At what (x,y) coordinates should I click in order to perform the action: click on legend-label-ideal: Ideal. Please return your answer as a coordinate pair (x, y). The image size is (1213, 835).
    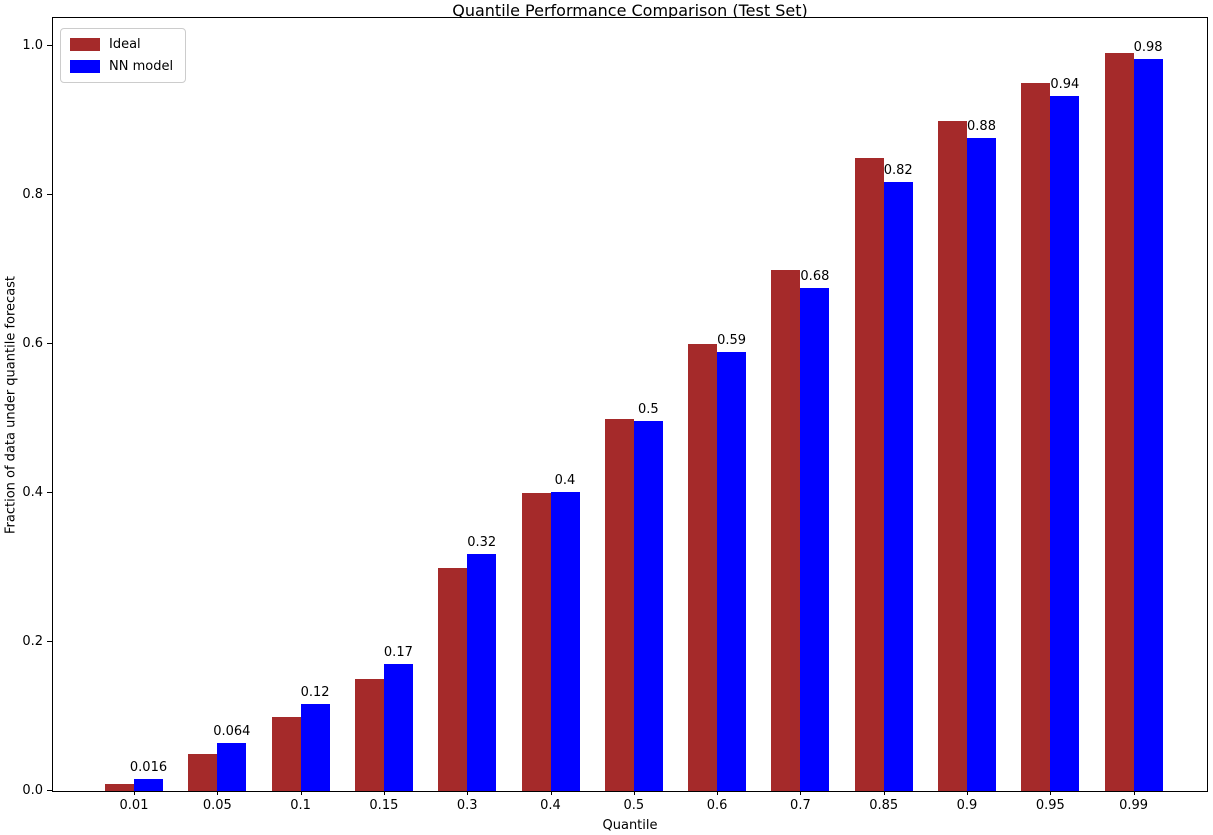
    Looking at the image, I should click on (125, 44).